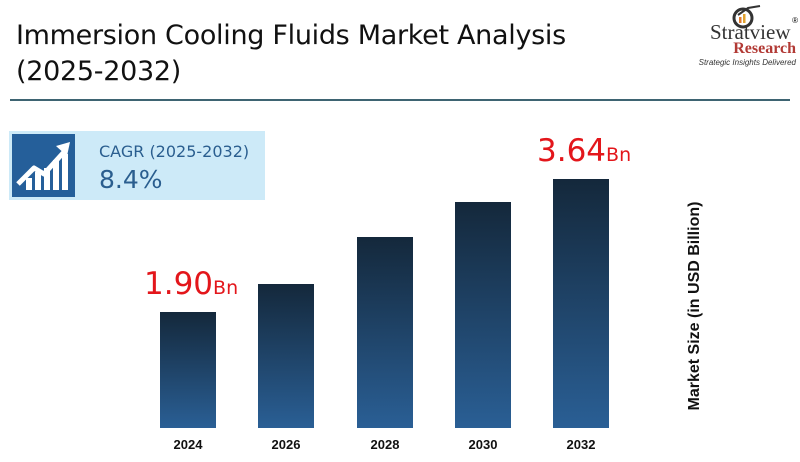  Describe the element at coordinates (572, 150) in the screenshot. I see `data-label-value: 3.64` at that location.